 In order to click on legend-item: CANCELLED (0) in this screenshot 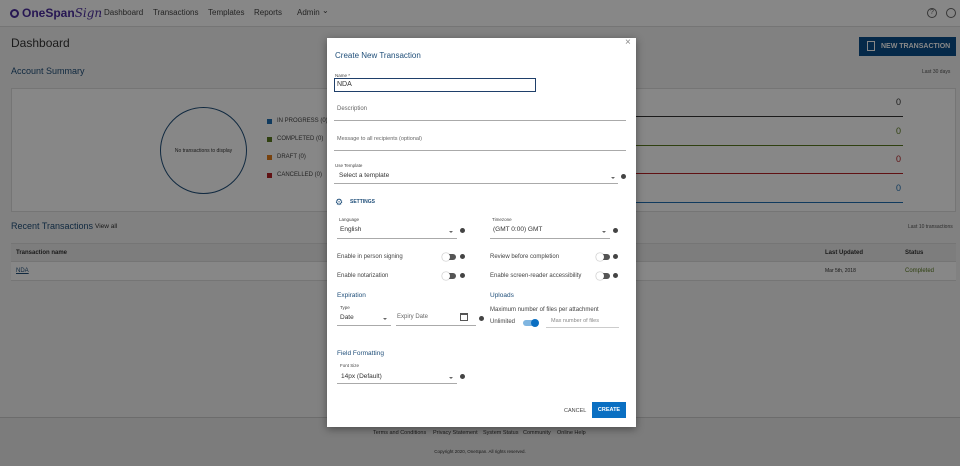, I will do `click(294, 175)`.